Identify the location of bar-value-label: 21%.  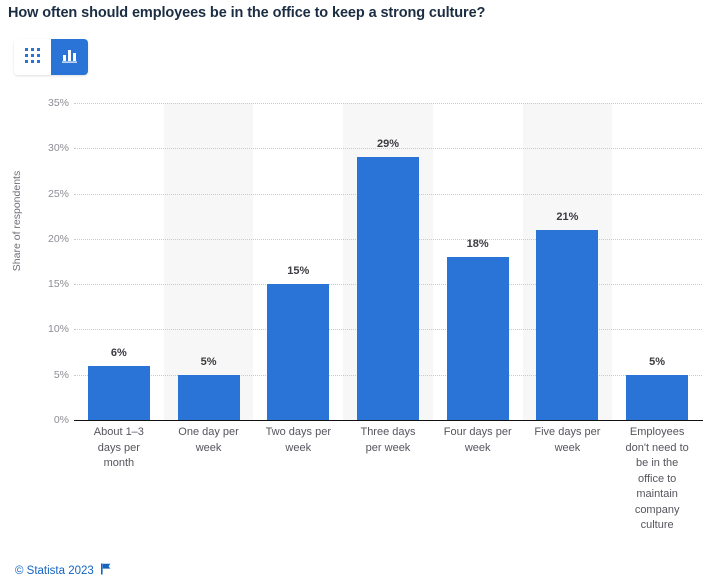
(567, 216).